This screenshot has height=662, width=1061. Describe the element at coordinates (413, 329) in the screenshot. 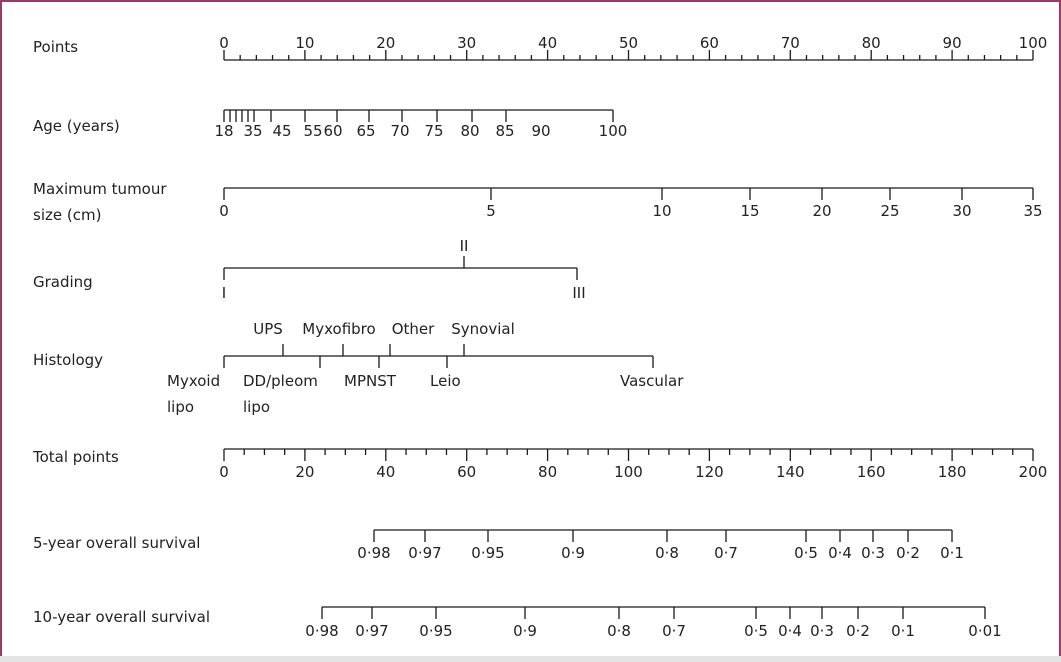

I see `histology-tick-label: Other` at that location.